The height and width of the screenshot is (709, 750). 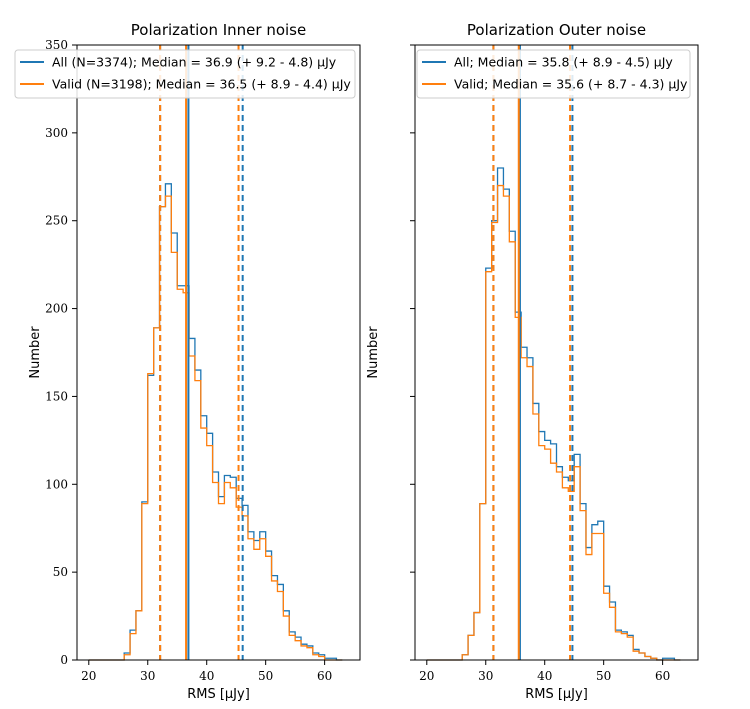 I want to click on y-tick-label: 50, so click(x=60, y=572).